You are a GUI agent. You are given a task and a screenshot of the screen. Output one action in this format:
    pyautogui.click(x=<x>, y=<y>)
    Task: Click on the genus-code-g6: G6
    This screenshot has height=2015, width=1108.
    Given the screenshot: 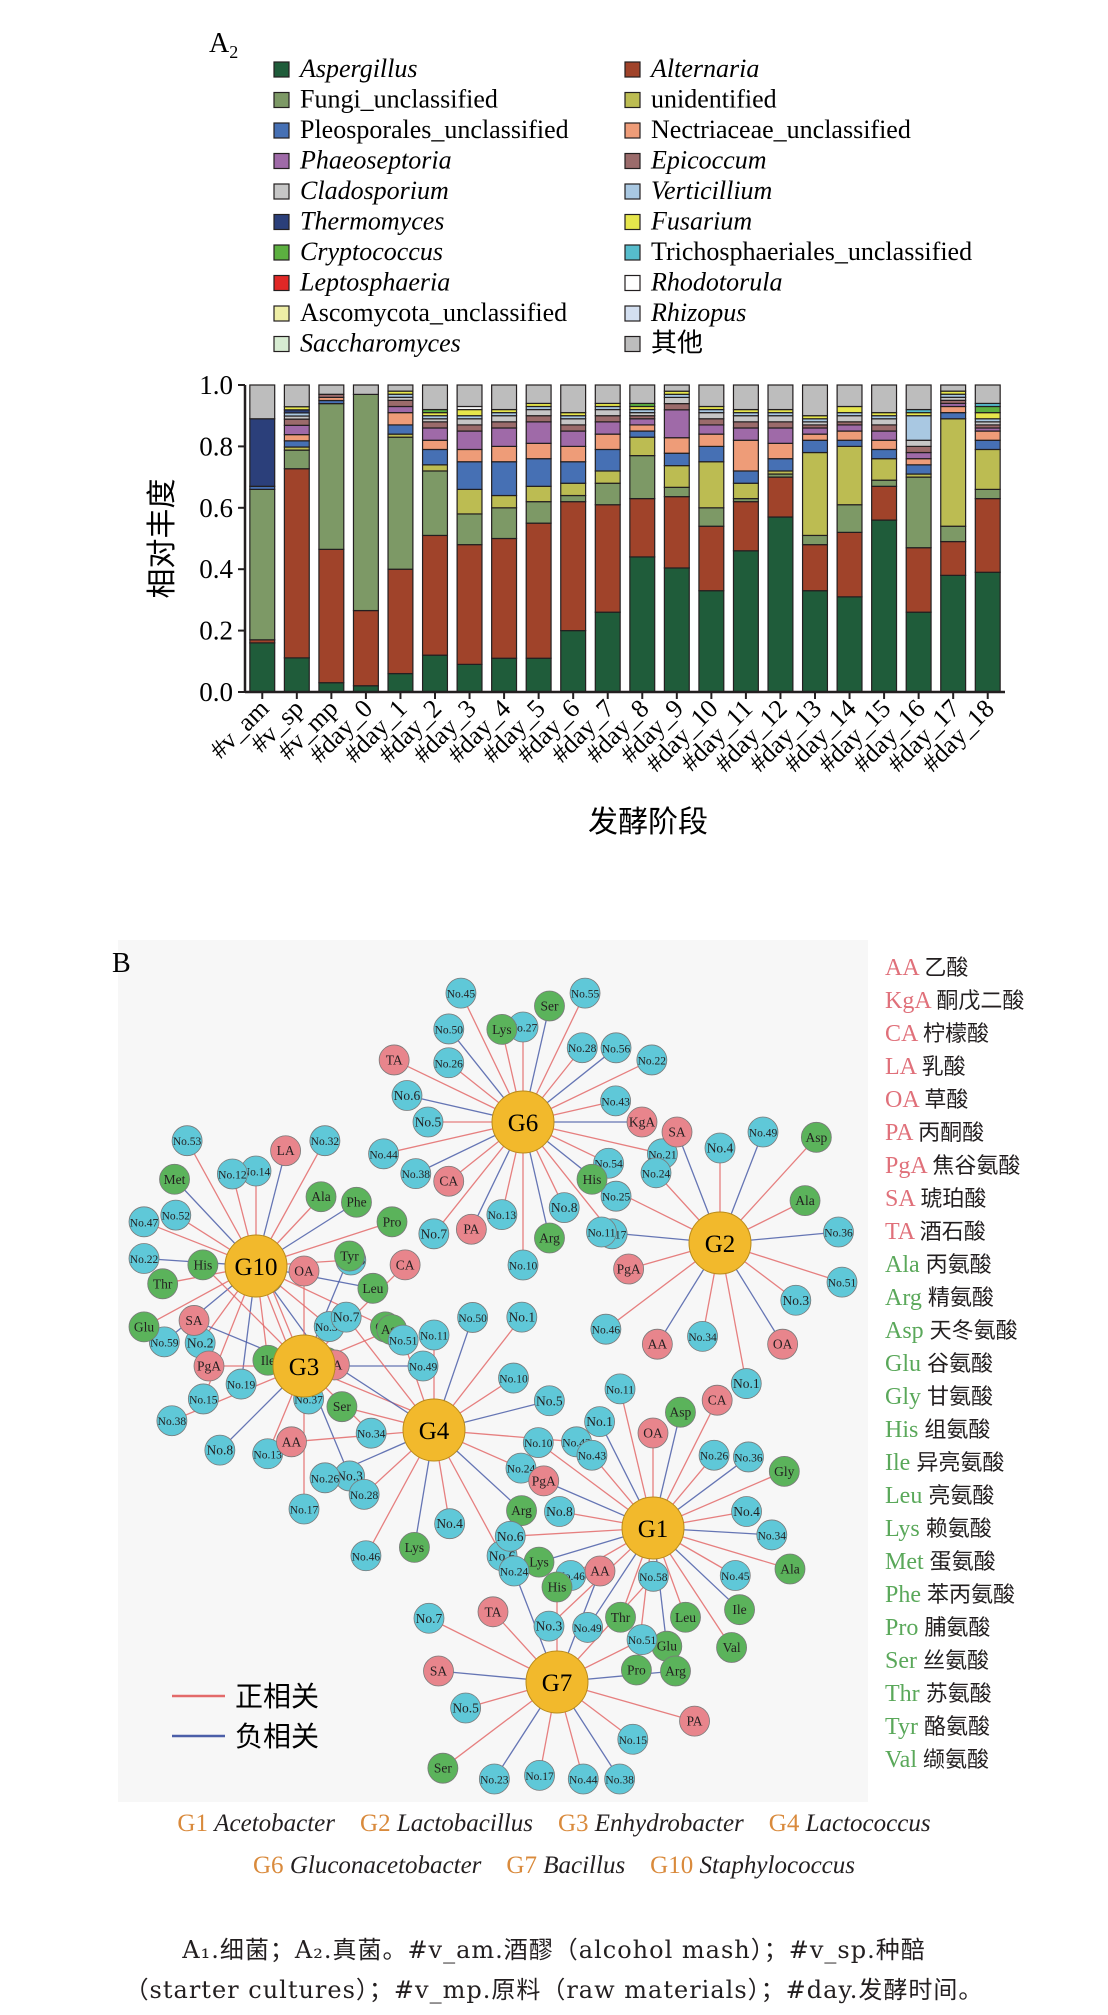 What is the action you would take?
    pyautogui.click(x=271, y=1865)
    